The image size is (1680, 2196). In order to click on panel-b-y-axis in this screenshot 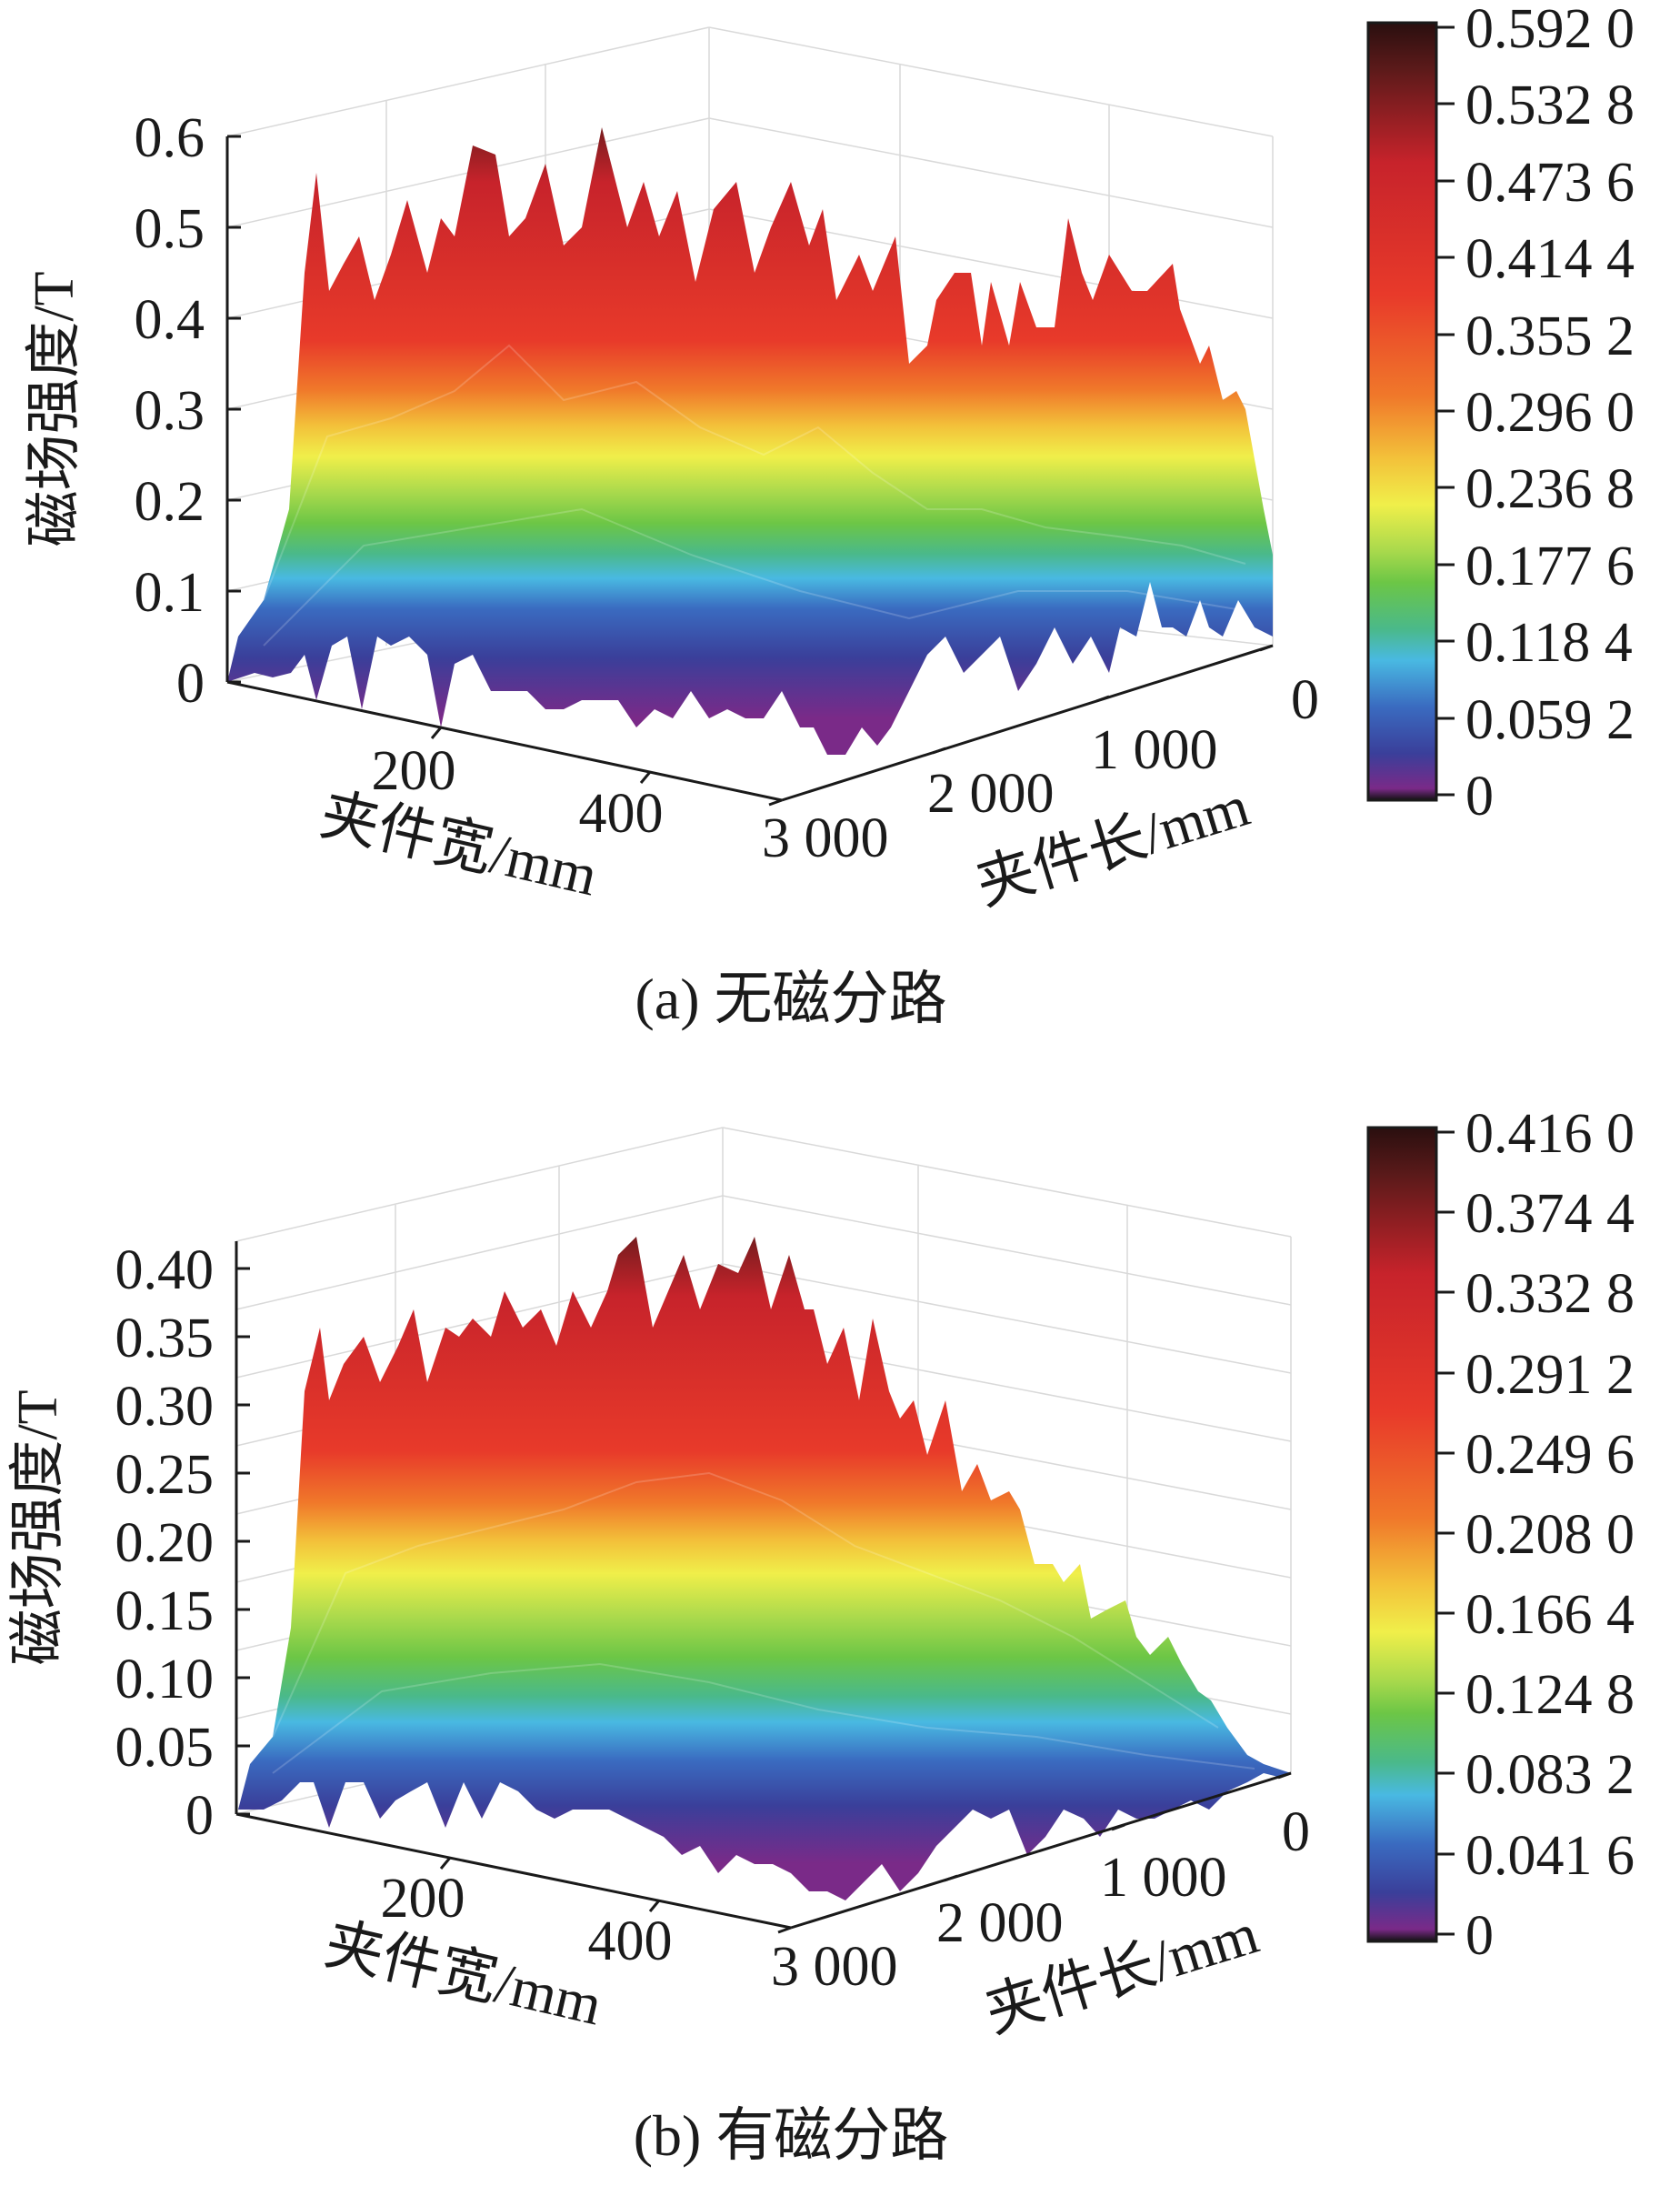, I will do `click(1041, 1850)`.